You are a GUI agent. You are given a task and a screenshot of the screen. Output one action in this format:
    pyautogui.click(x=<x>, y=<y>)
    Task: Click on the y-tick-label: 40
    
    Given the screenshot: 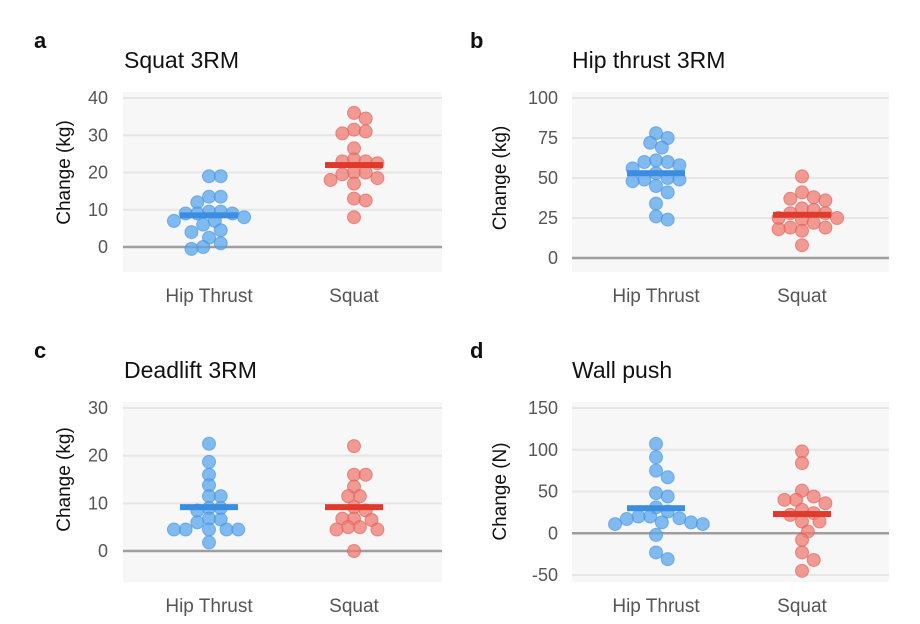 What is the action you would take?
    pyautogui.click(x=98, y=98)
    